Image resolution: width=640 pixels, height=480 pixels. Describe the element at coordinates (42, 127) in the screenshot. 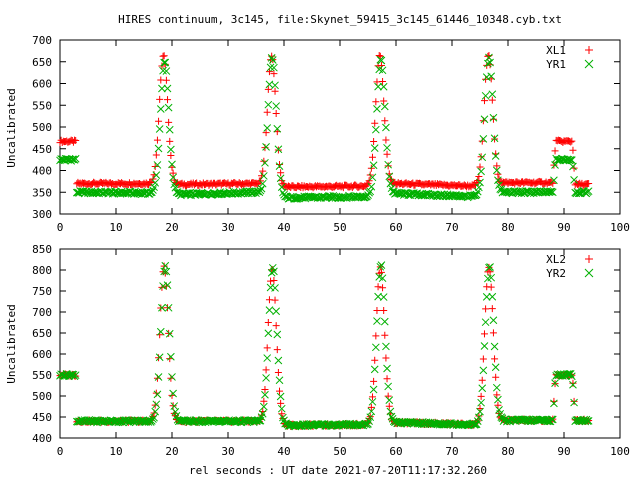

I see `y-tick-label: 500` at that location.